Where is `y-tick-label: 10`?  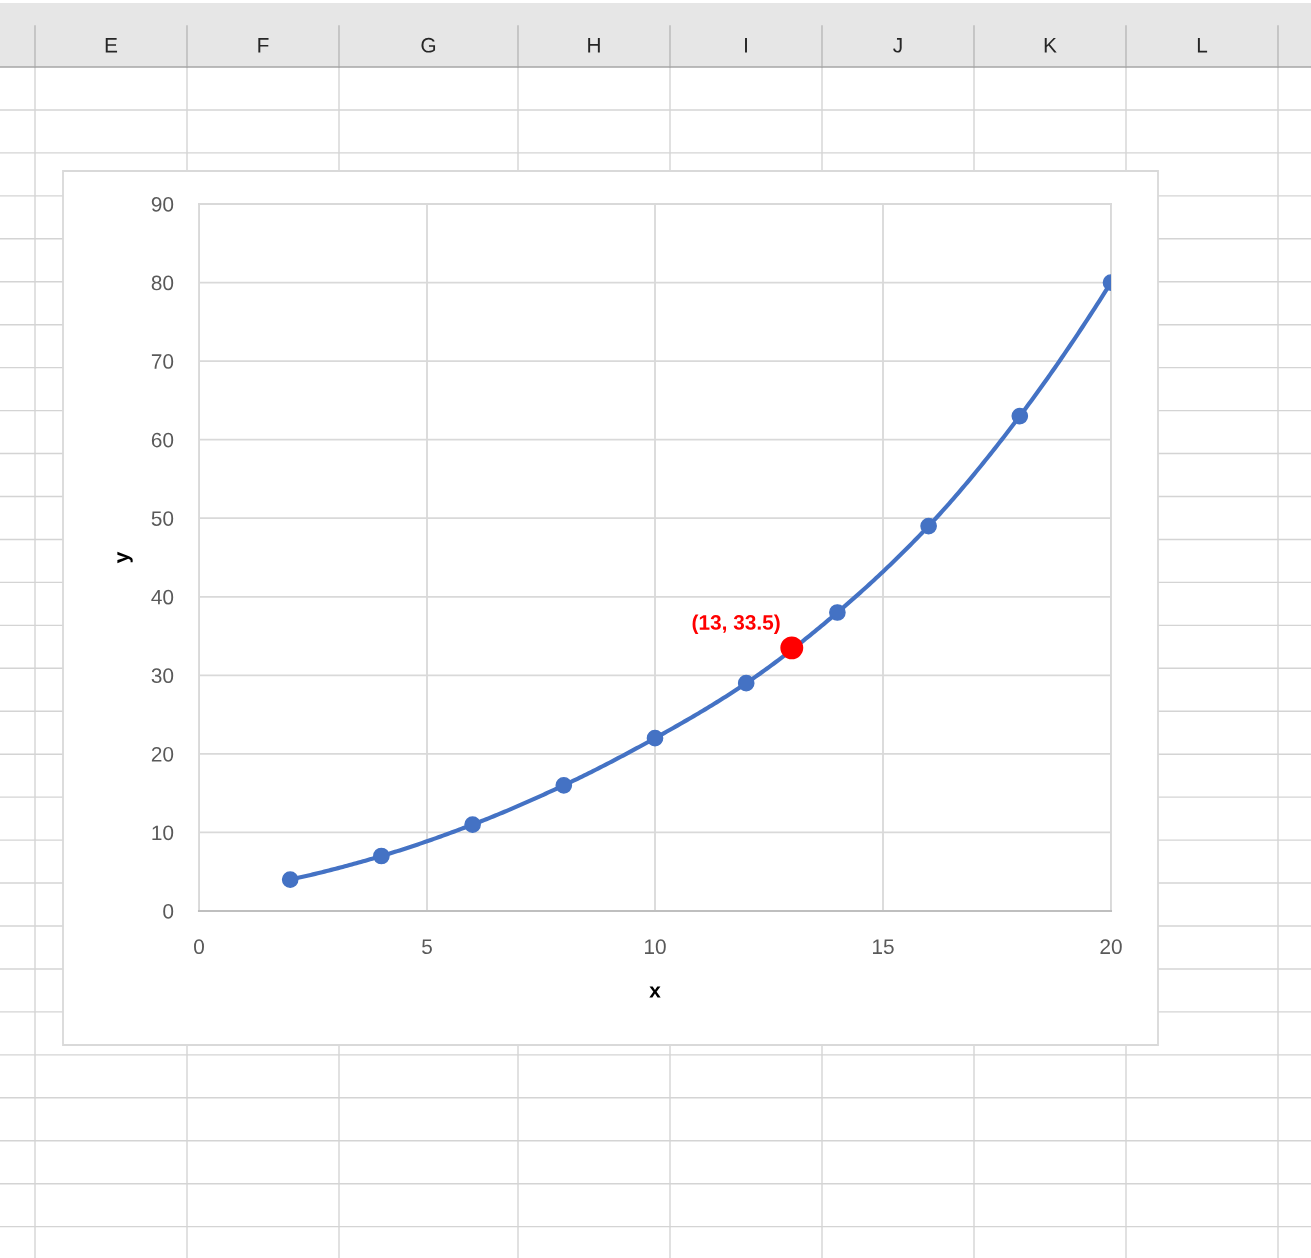 y-tick-label: 10 is located at coordinates (163, 833).